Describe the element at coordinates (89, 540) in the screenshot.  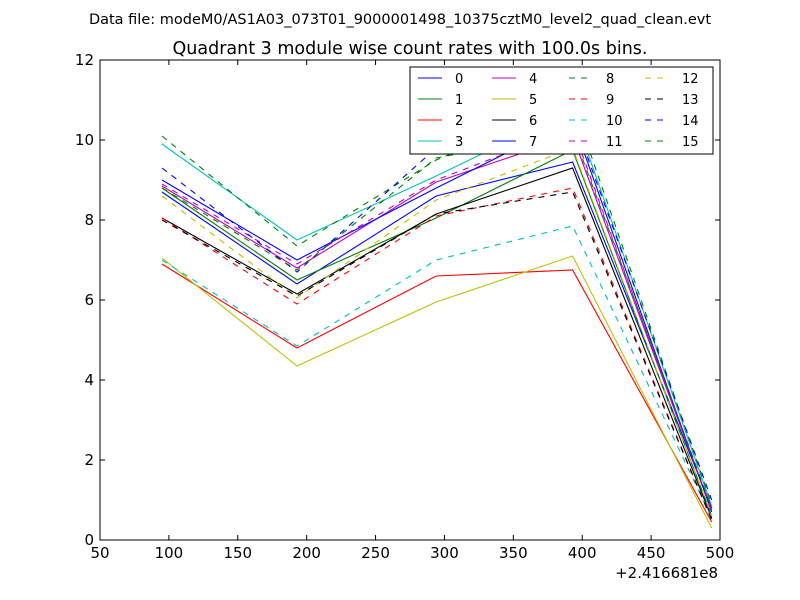
I see `y-tick-label: 0` at that location.